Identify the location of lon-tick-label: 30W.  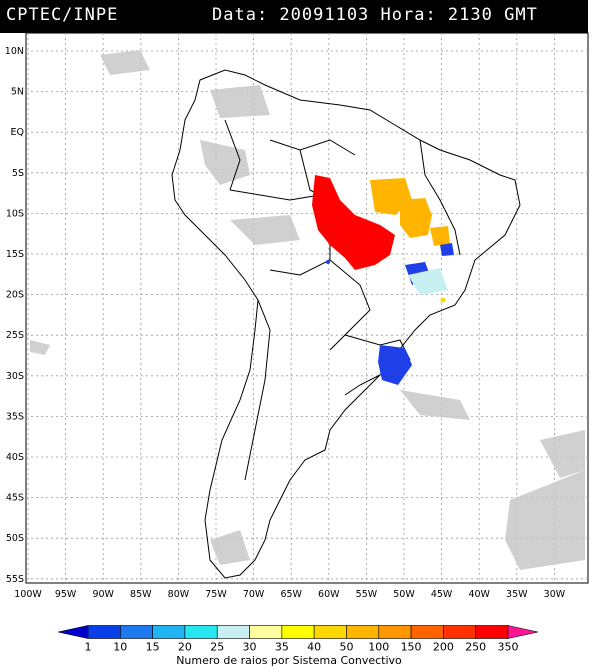
(555, 594).